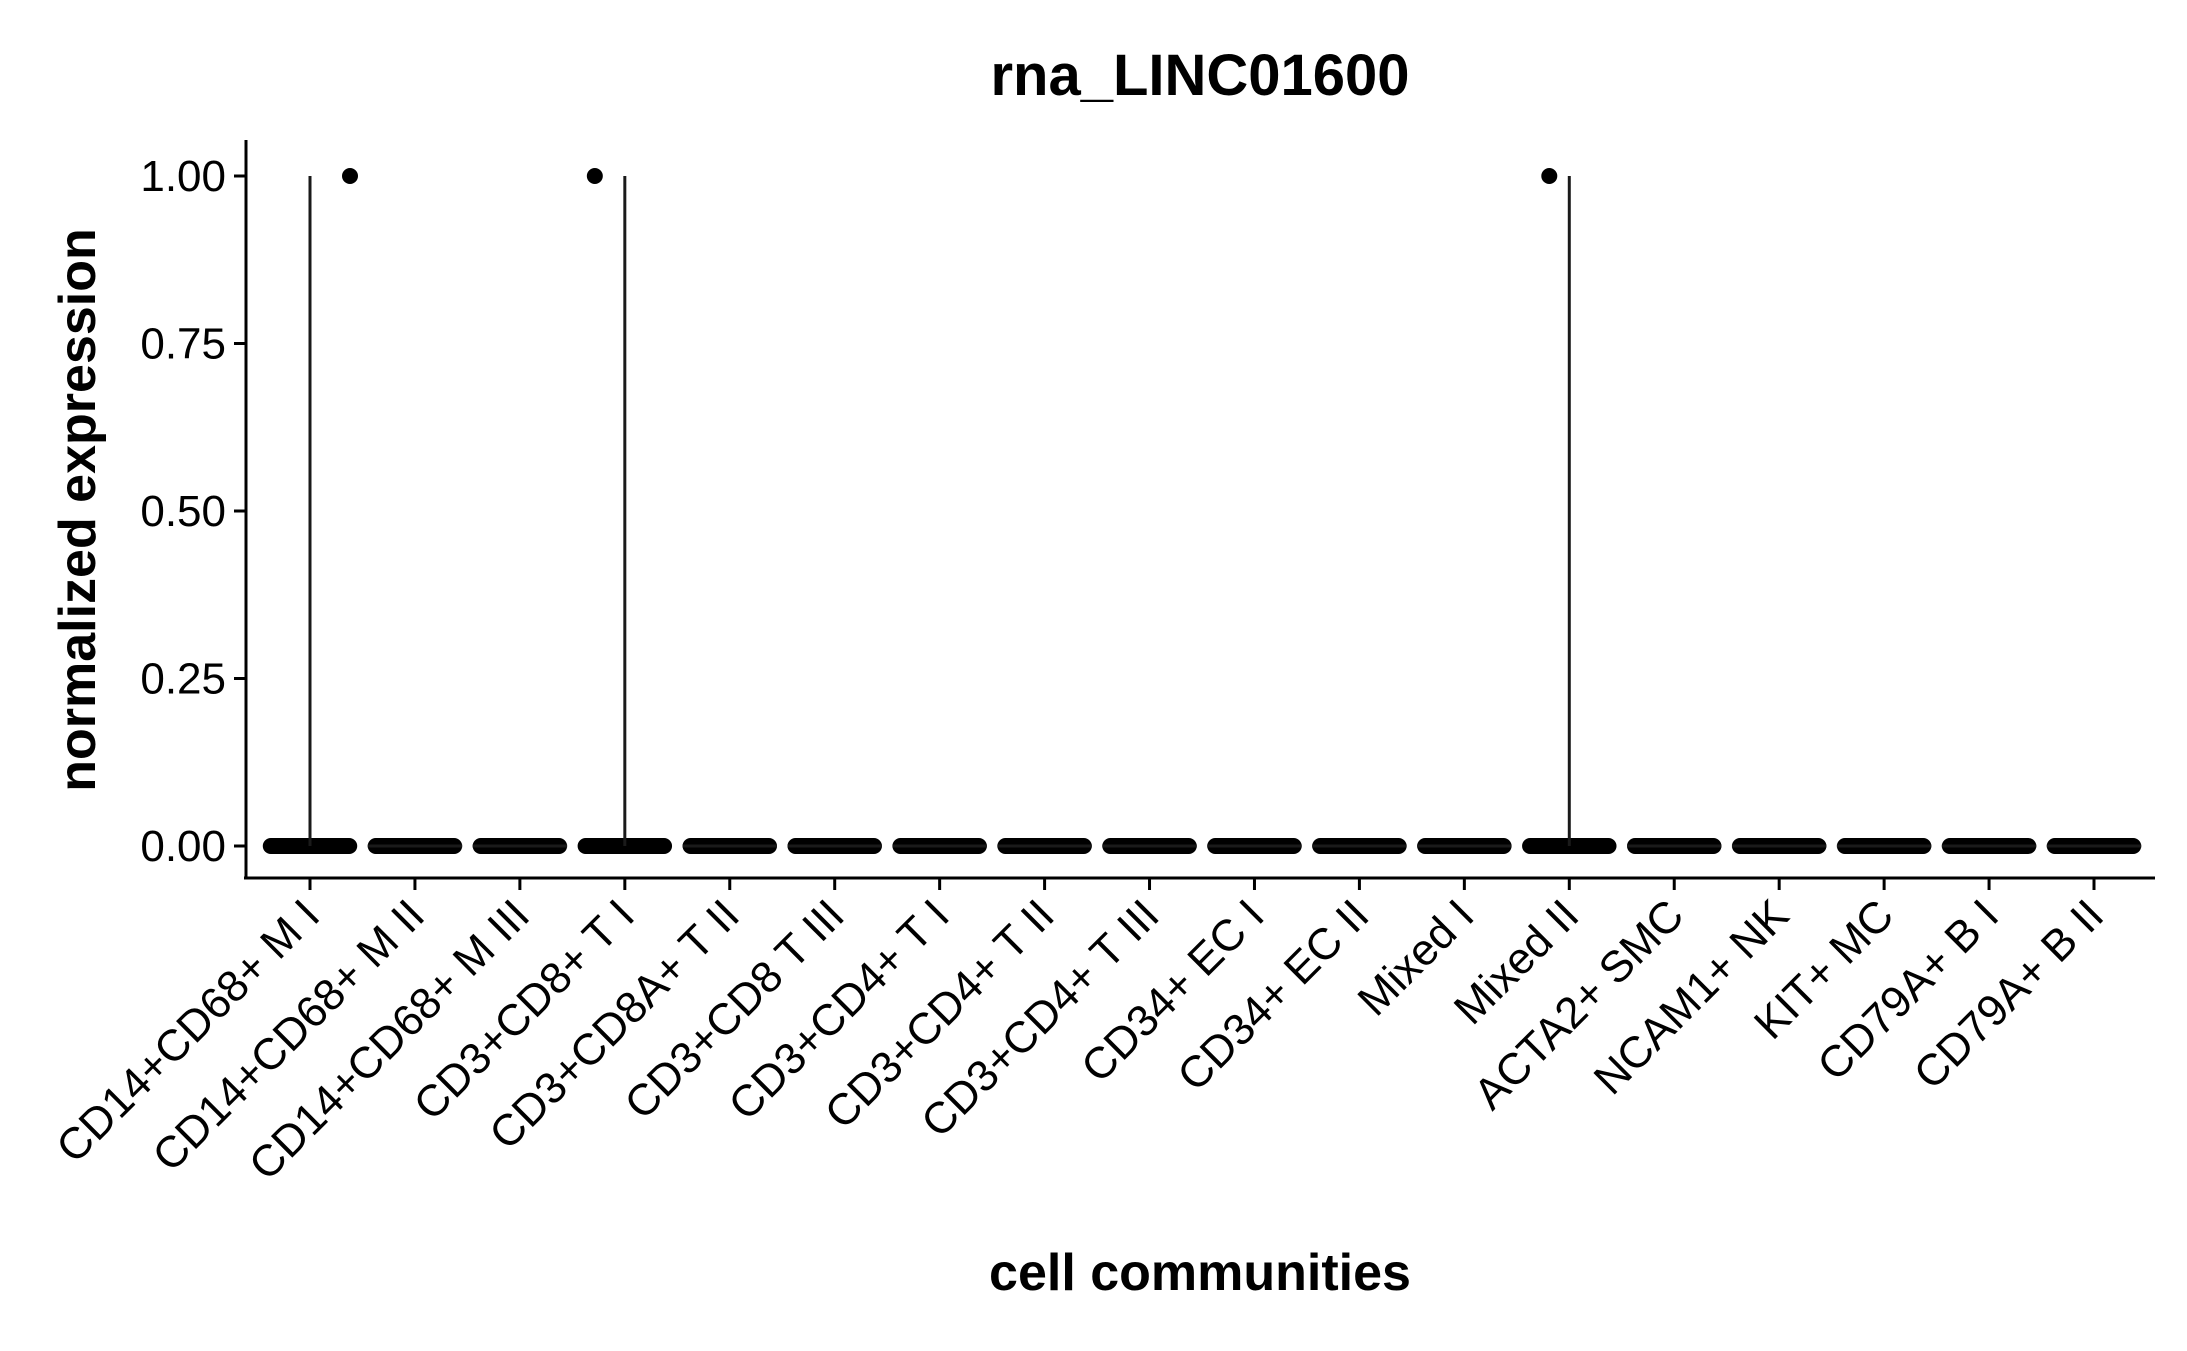  What do you see at coordinates (183, 679) in the screenshot?
I see `y-tick-label: 0.25` at bounding box center [183, 679].